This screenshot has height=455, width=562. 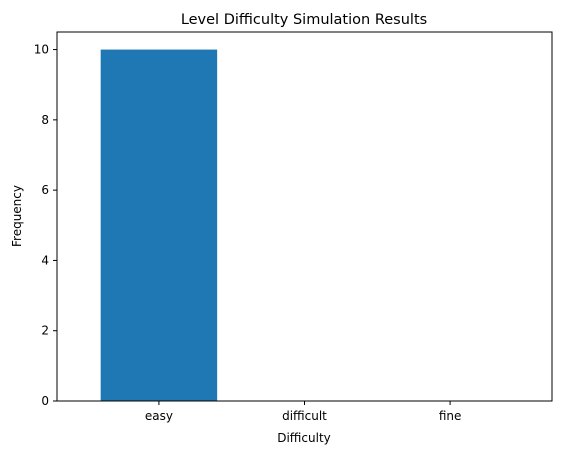 I want to click on x-tick-label: easy, so click(x=159, y=416).